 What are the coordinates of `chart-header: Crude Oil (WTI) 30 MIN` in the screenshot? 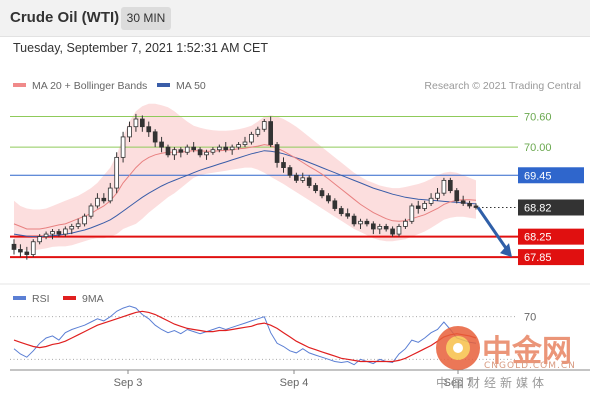 It's located at (295, 18).